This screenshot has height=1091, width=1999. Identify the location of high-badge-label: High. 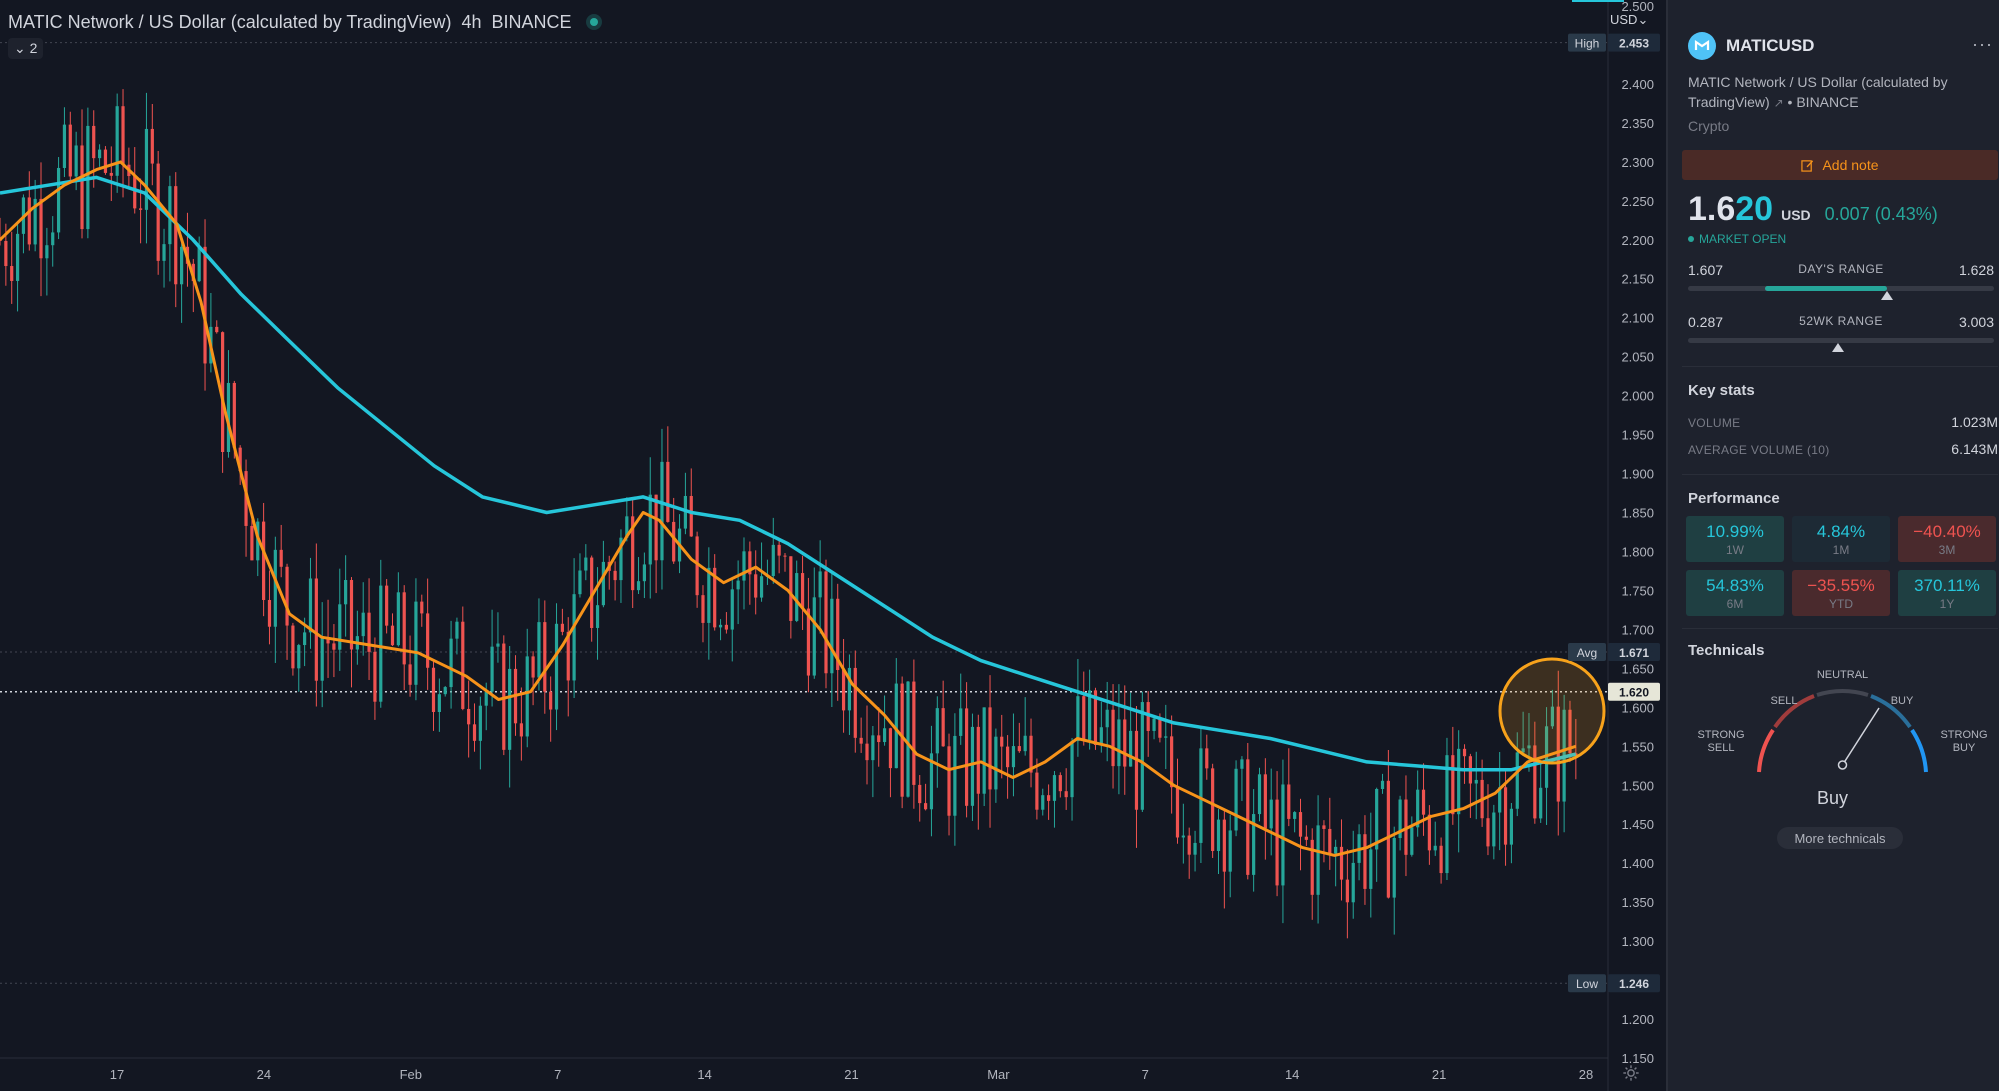
(1587, 44).